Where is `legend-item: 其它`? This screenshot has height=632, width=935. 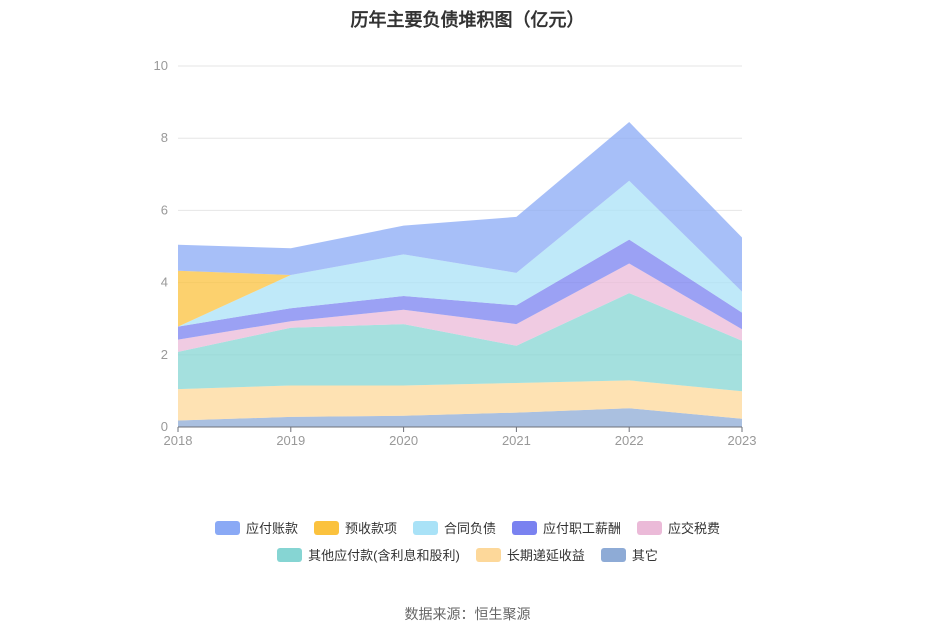 legend-item: 其它 is located at coordinates (629, 554).